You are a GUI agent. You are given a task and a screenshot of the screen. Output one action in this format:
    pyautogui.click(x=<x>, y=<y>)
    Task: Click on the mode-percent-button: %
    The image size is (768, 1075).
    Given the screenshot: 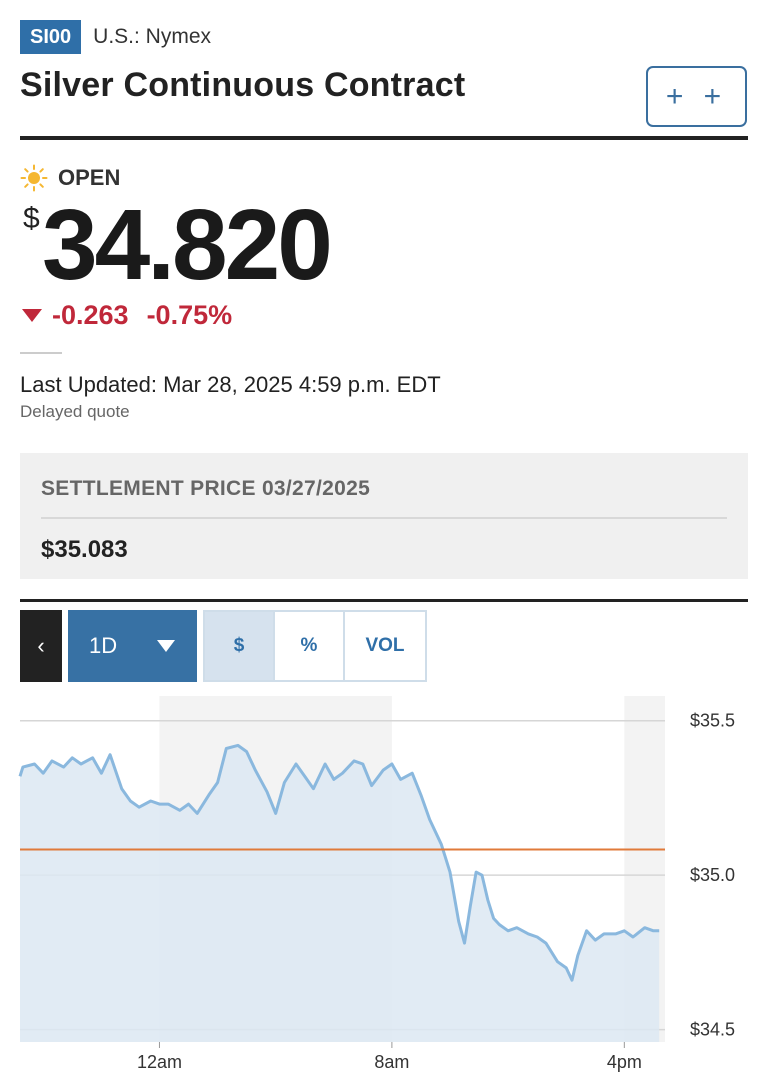 What is the action you would take?
    pyautogui.click(x=310, y=646)
    